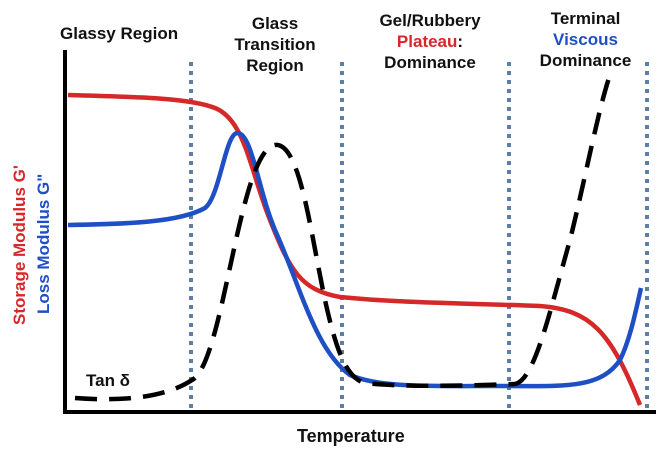 This screenshot has width=672, height=460. Describe the element at coordinates (585, 18) in the screenshot. I see `label-line: Terminal` at that location.